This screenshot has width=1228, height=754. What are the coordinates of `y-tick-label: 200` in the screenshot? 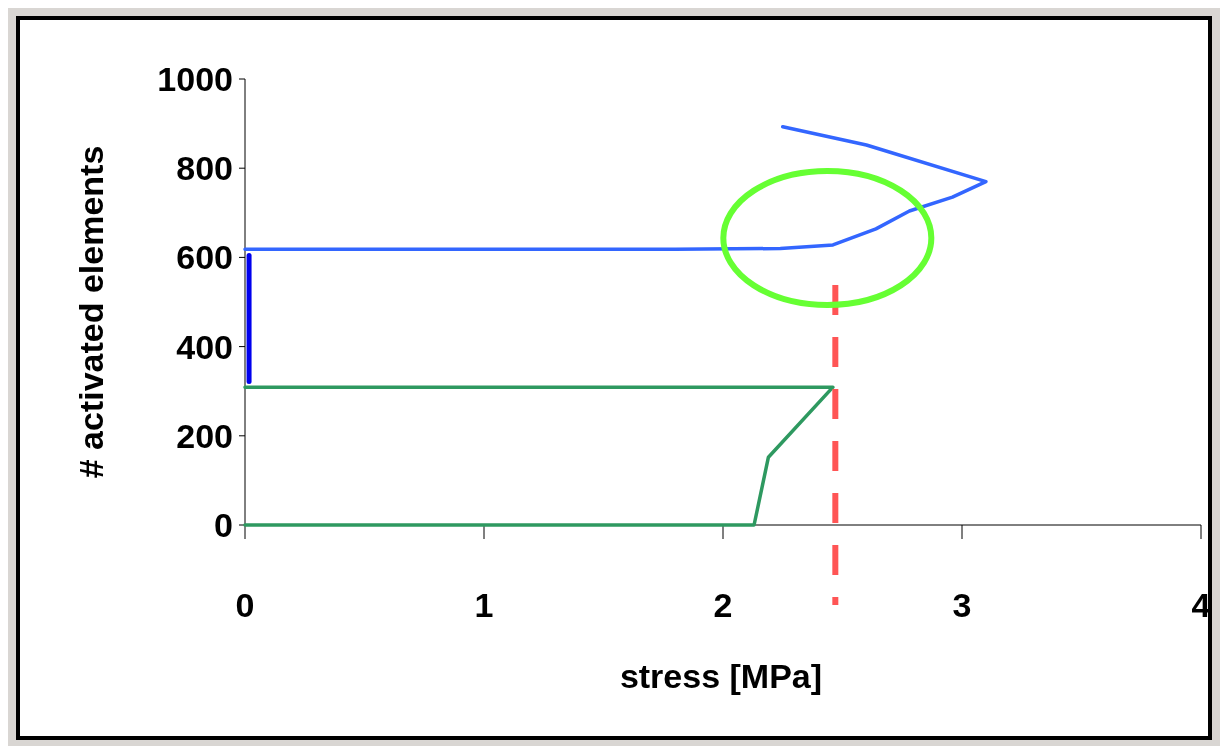 It's located at (204, 435).